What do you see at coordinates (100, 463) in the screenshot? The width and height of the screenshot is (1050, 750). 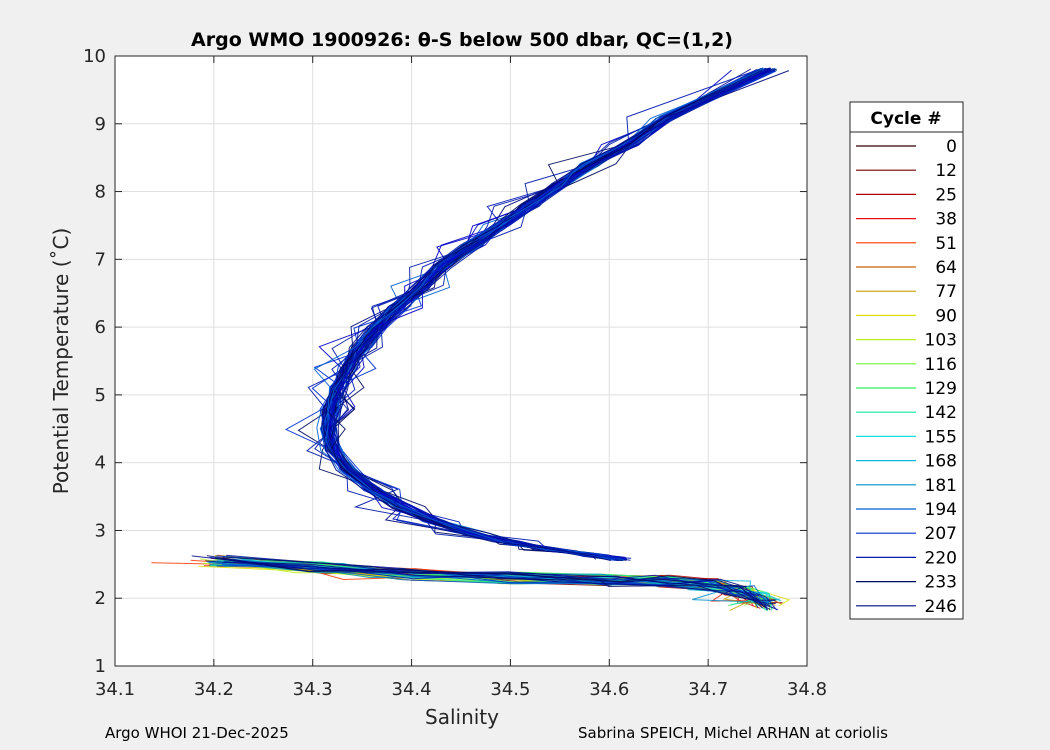 I see `y-tick-label: 4` at bounding box center [100, 463].